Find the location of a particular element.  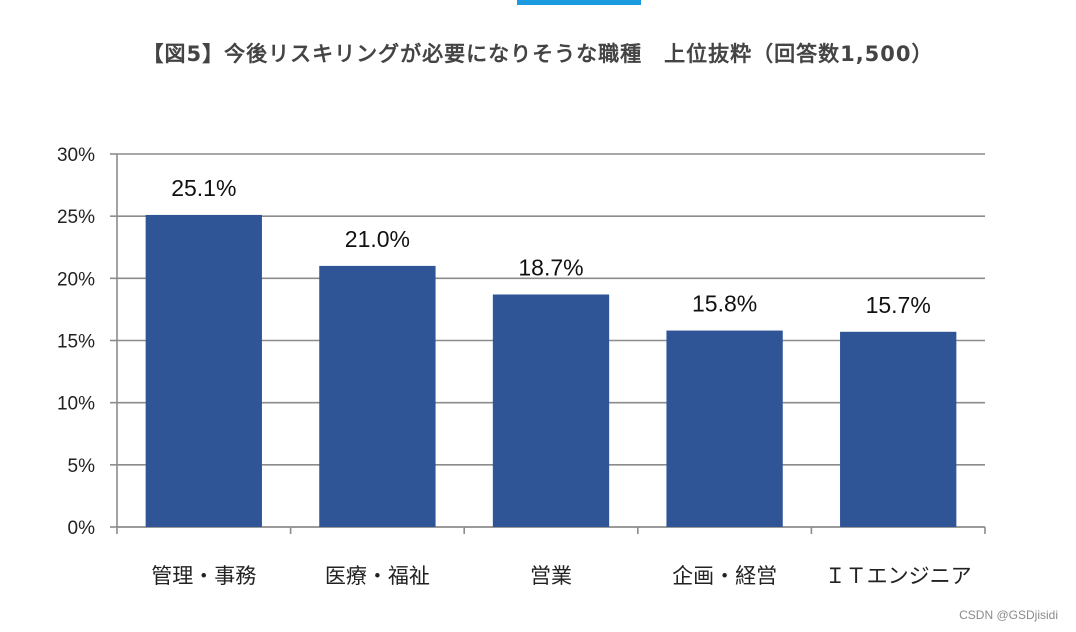

data-label: 15.7% is located at coordinates (898, 305).